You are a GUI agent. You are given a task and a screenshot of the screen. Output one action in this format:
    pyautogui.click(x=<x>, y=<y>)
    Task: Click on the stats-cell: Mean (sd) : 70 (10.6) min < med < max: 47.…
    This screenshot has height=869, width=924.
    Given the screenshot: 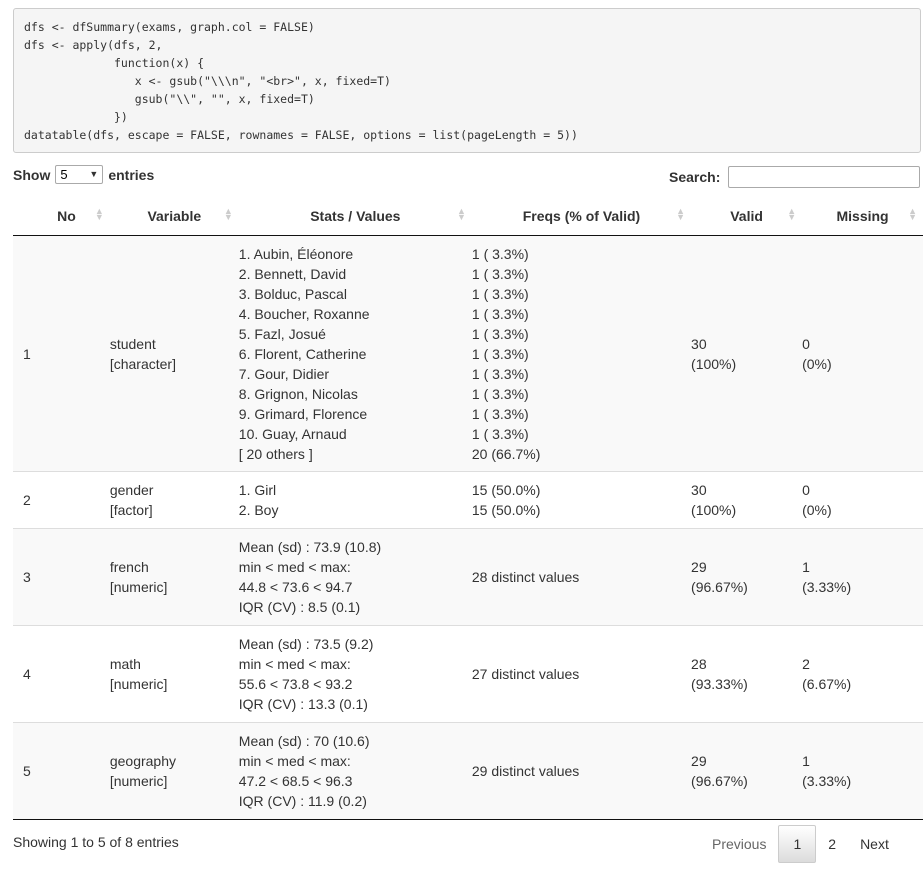 What is the action you would take?
    pyautogui.click(x=355, y=771)
    